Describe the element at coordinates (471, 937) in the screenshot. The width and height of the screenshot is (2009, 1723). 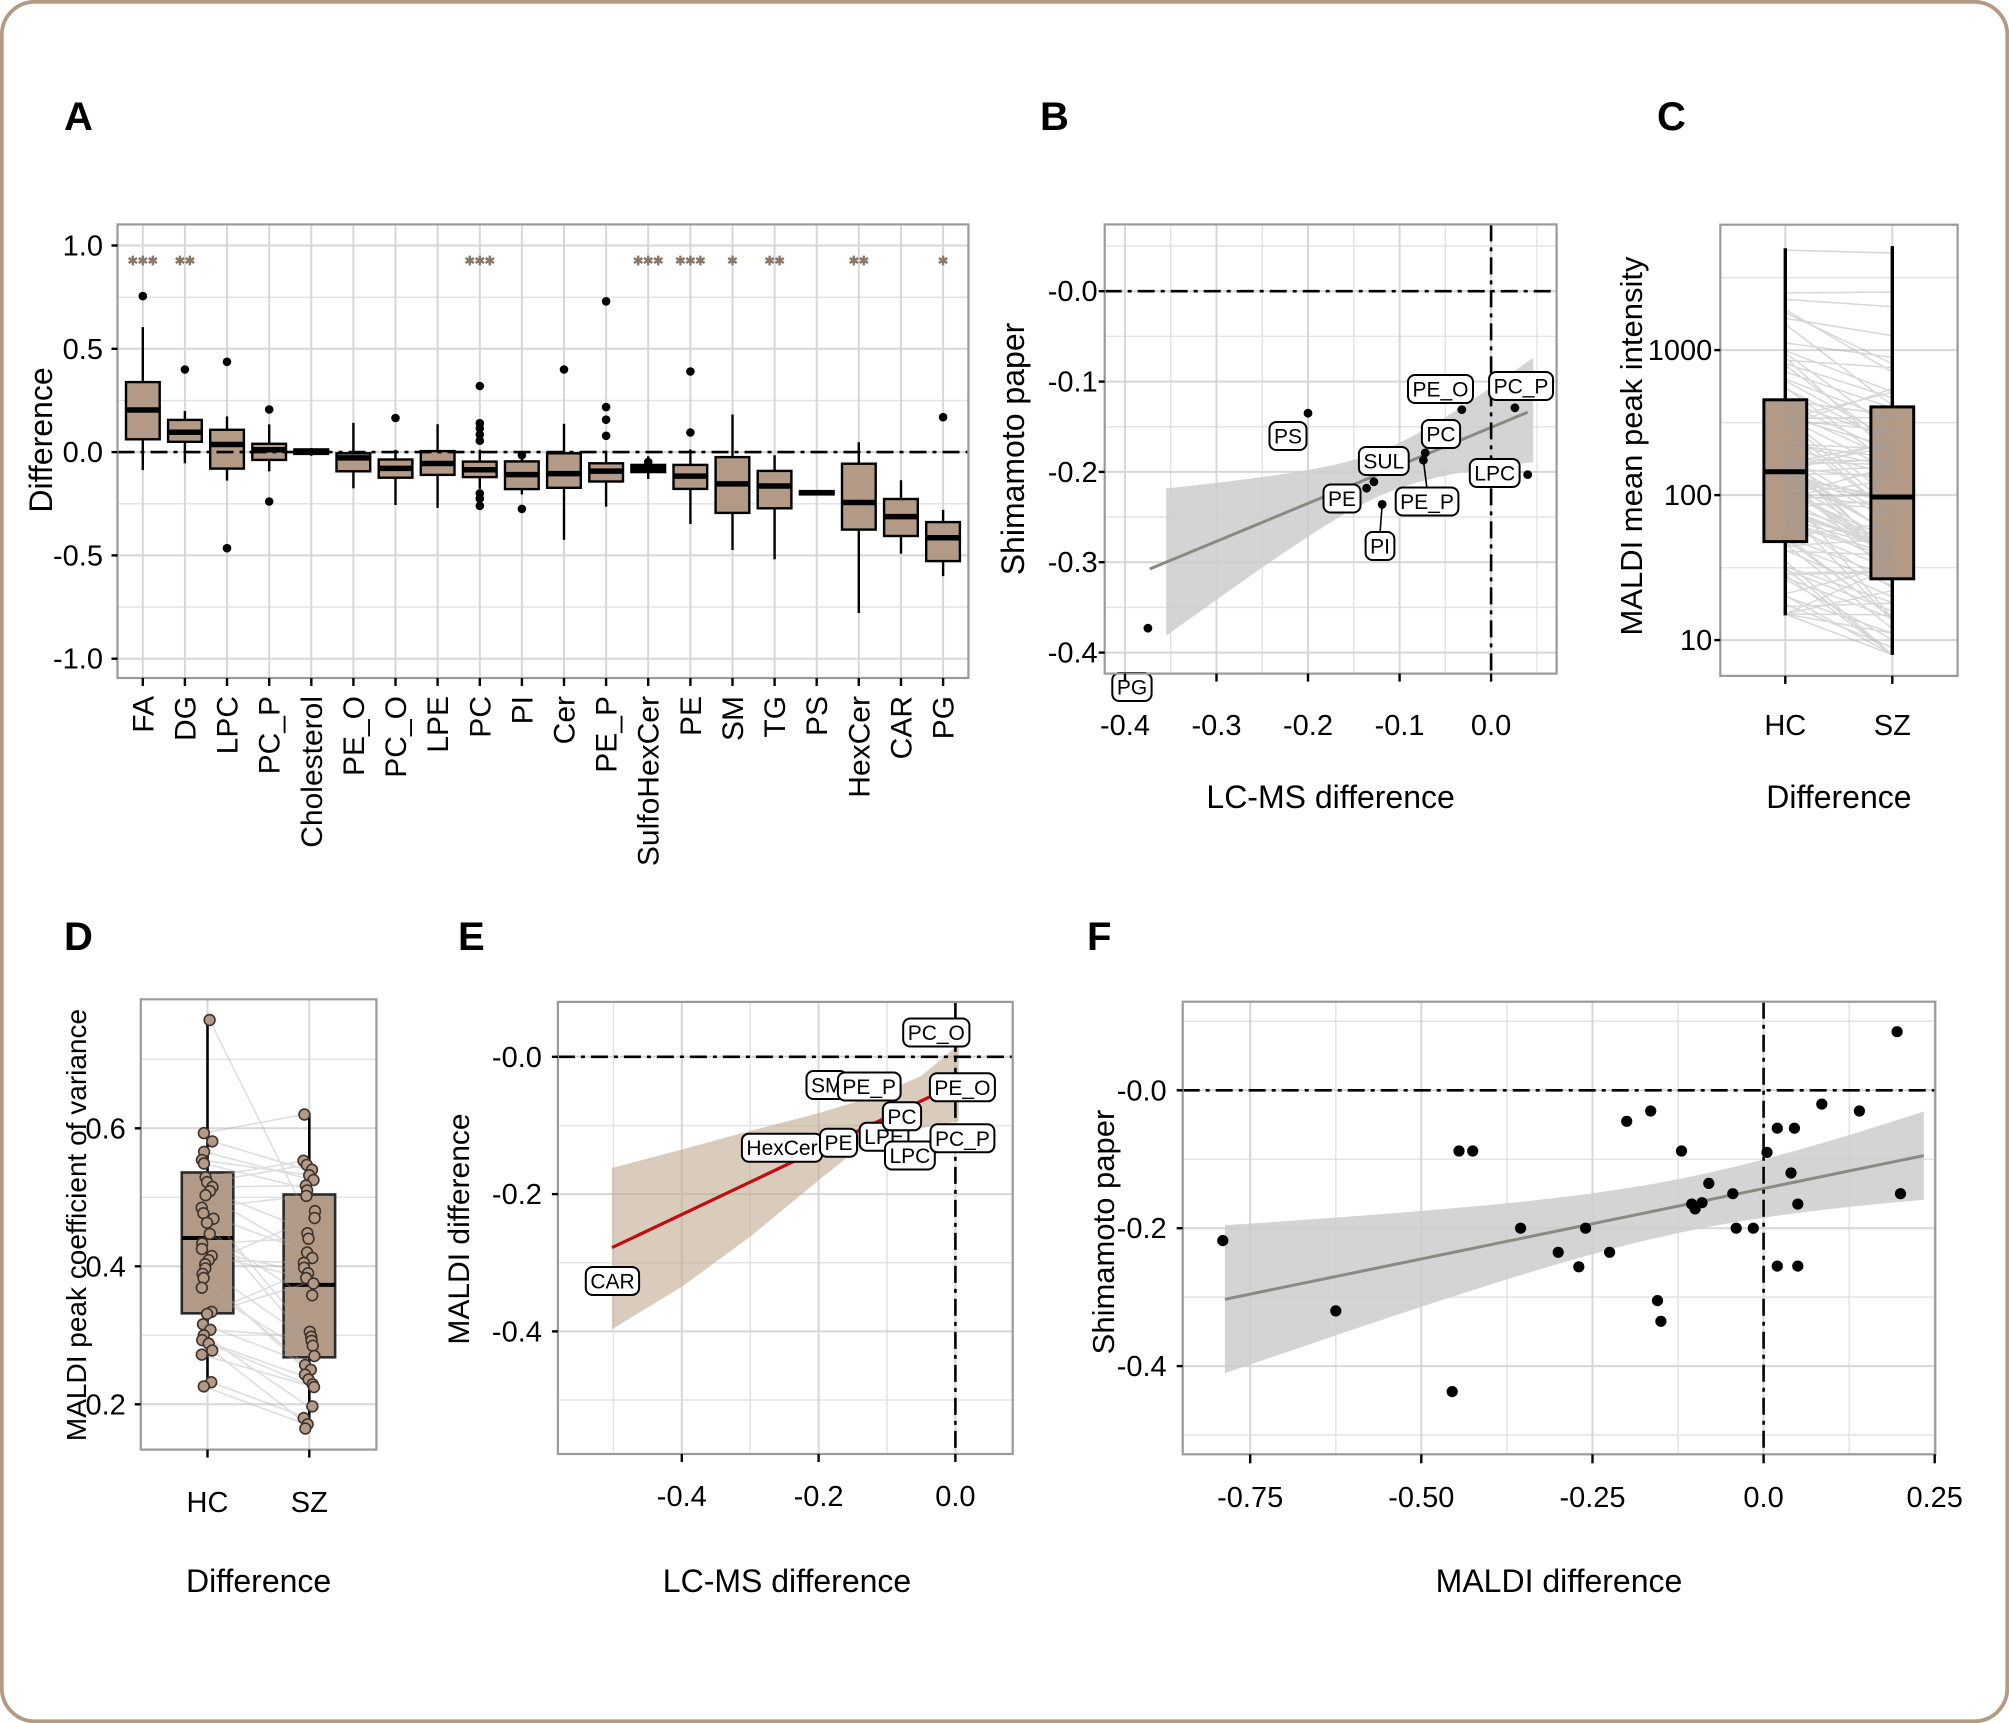
I see `svg-text: E` at that location.